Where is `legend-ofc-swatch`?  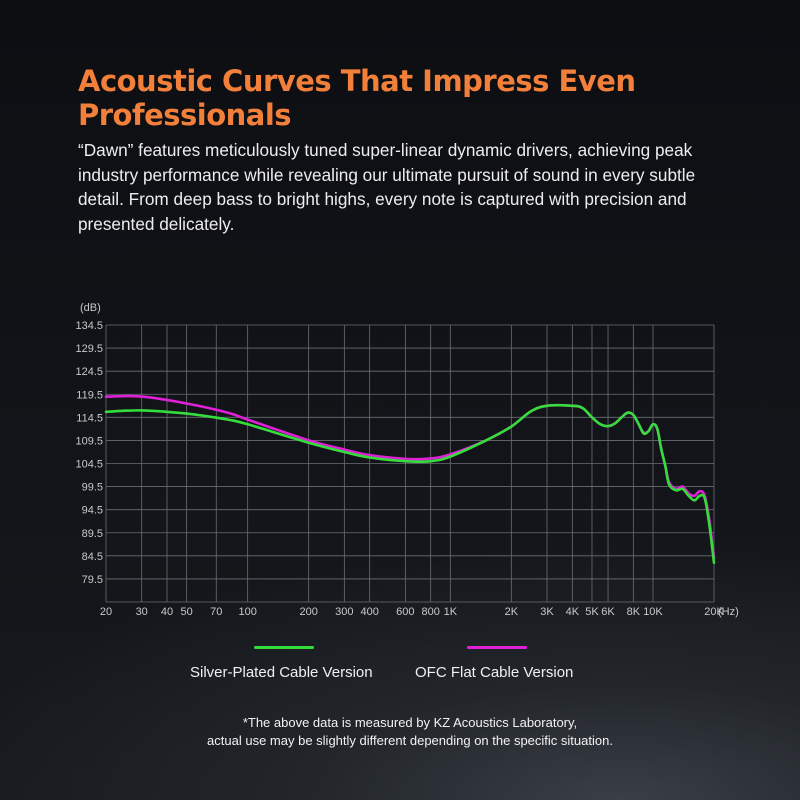 legend-ofc-swatch is located at coordinates (497, 647).